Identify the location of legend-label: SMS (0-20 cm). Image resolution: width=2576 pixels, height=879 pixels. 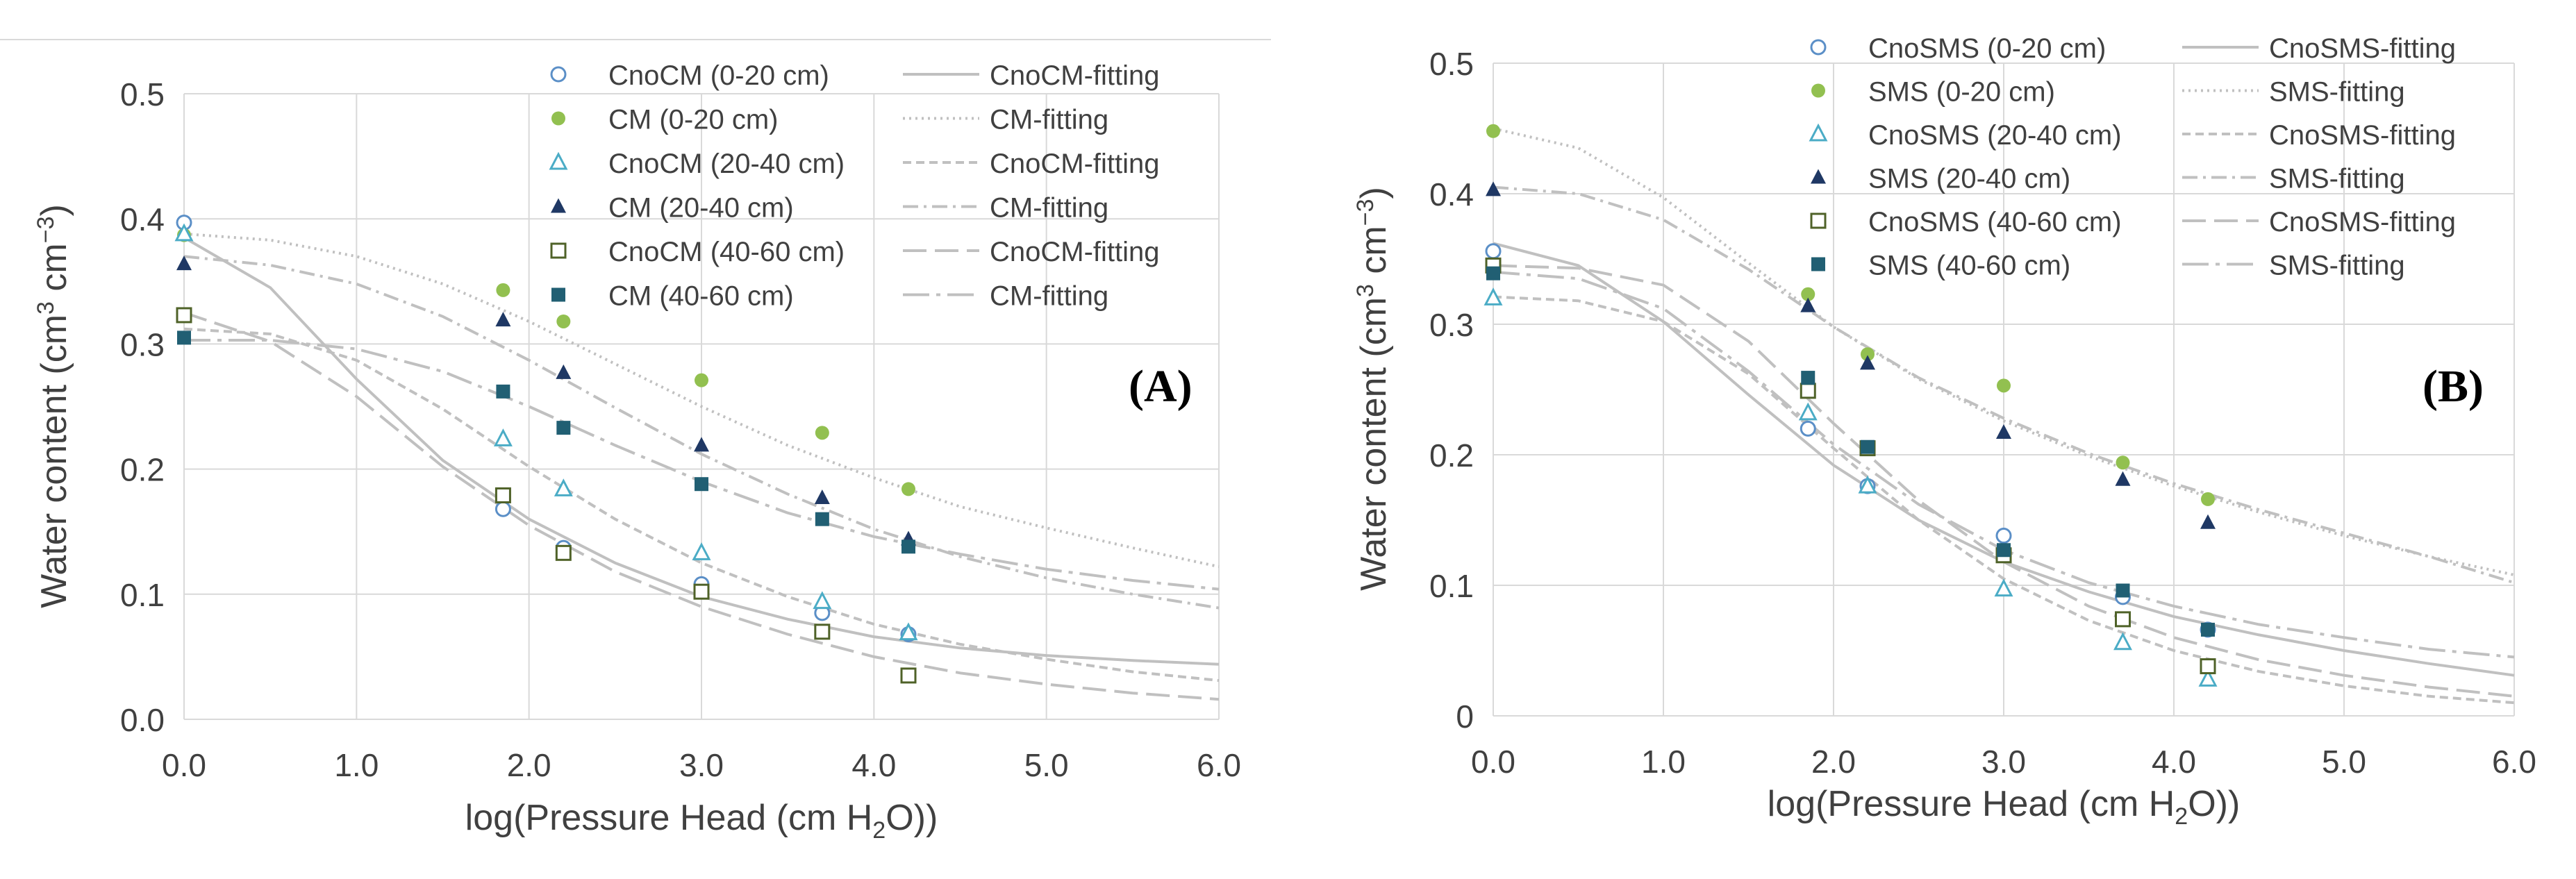
(1961, 93).